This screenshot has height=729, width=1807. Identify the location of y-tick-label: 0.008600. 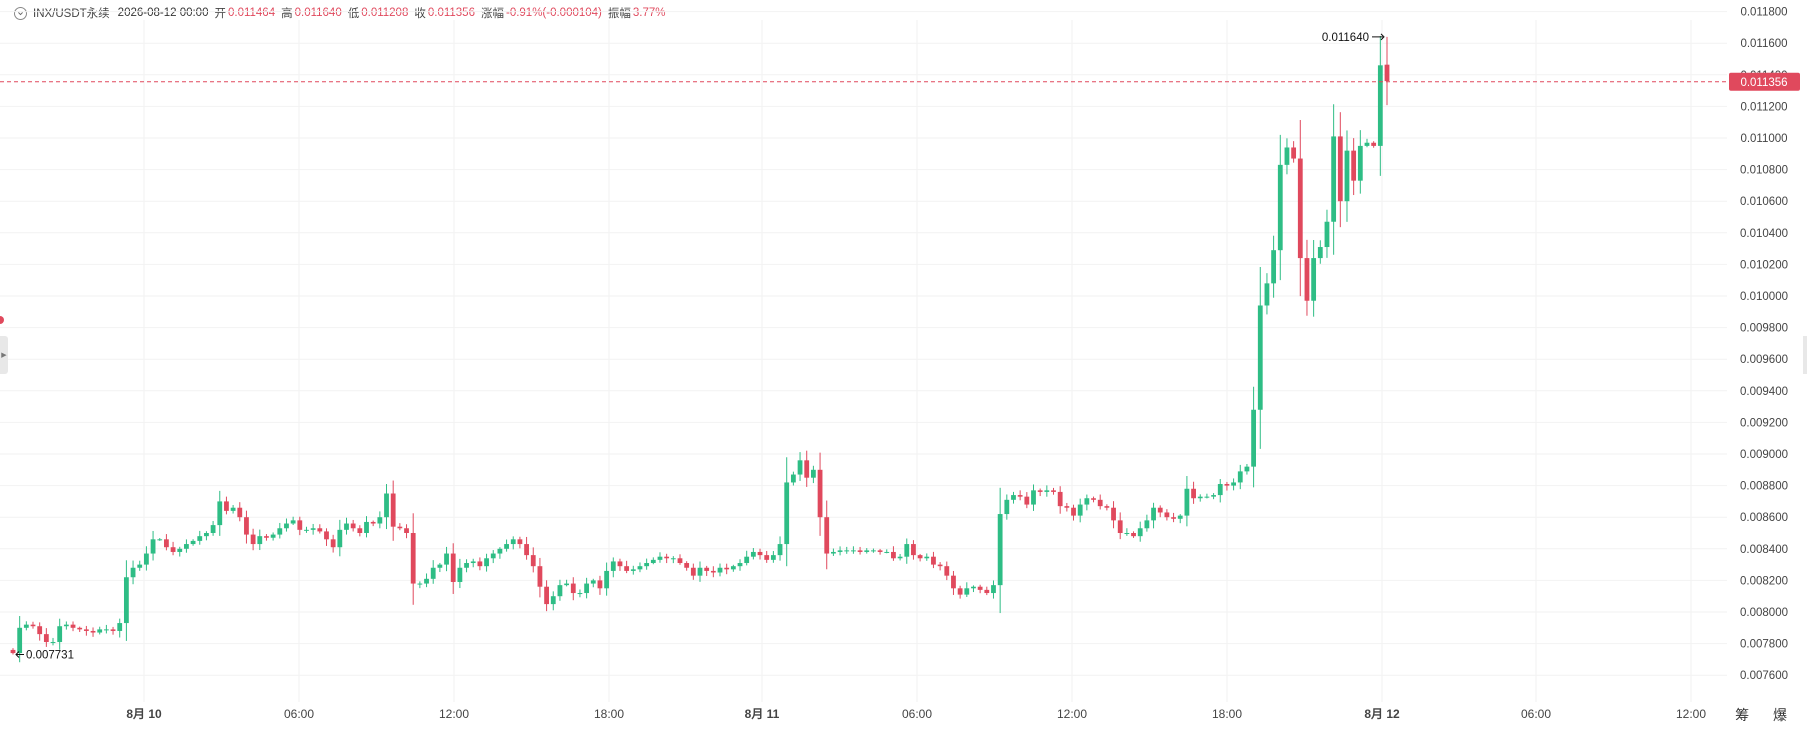
(1764, 518).